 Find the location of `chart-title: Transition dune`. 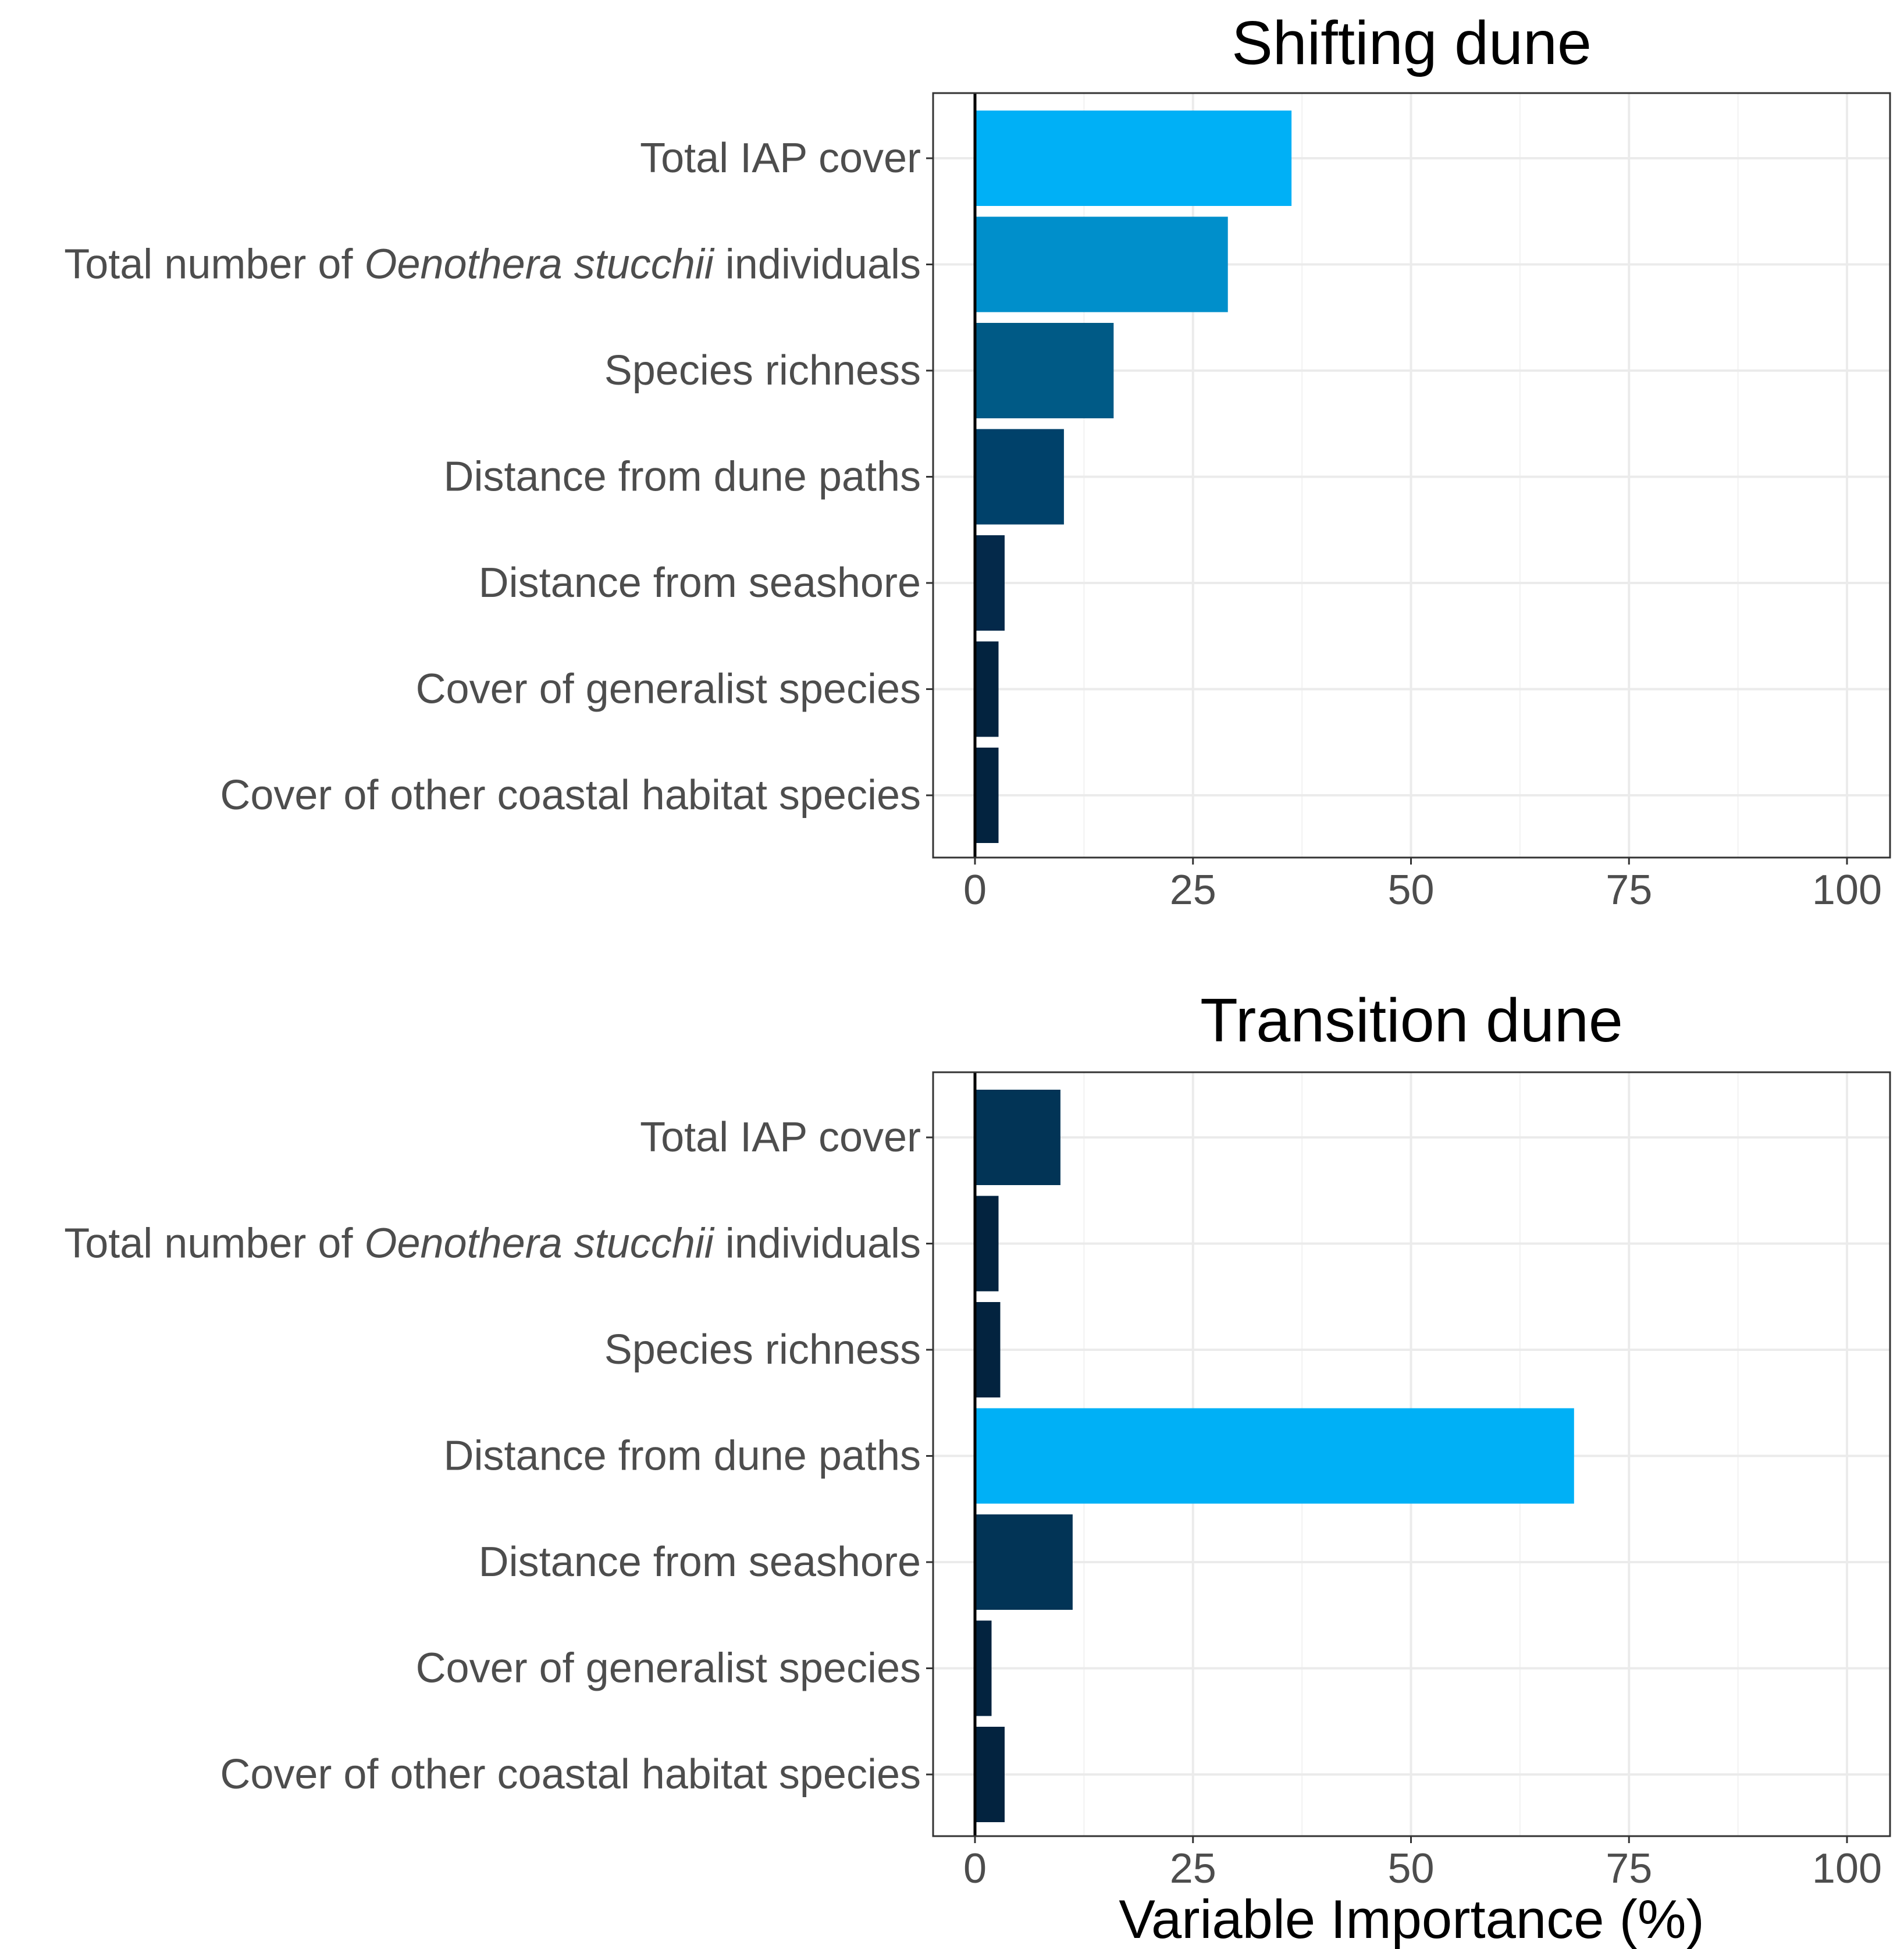

chart-title: Transition dune is located at coordinates (1411, 1020).